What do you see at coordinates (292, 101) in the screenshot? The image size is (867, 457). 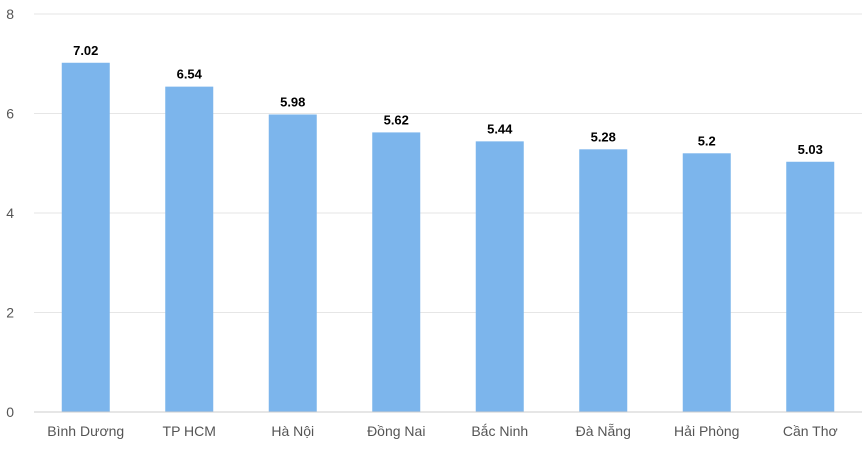 I see `data-label: 5.98` at bounding box center [292, 101].